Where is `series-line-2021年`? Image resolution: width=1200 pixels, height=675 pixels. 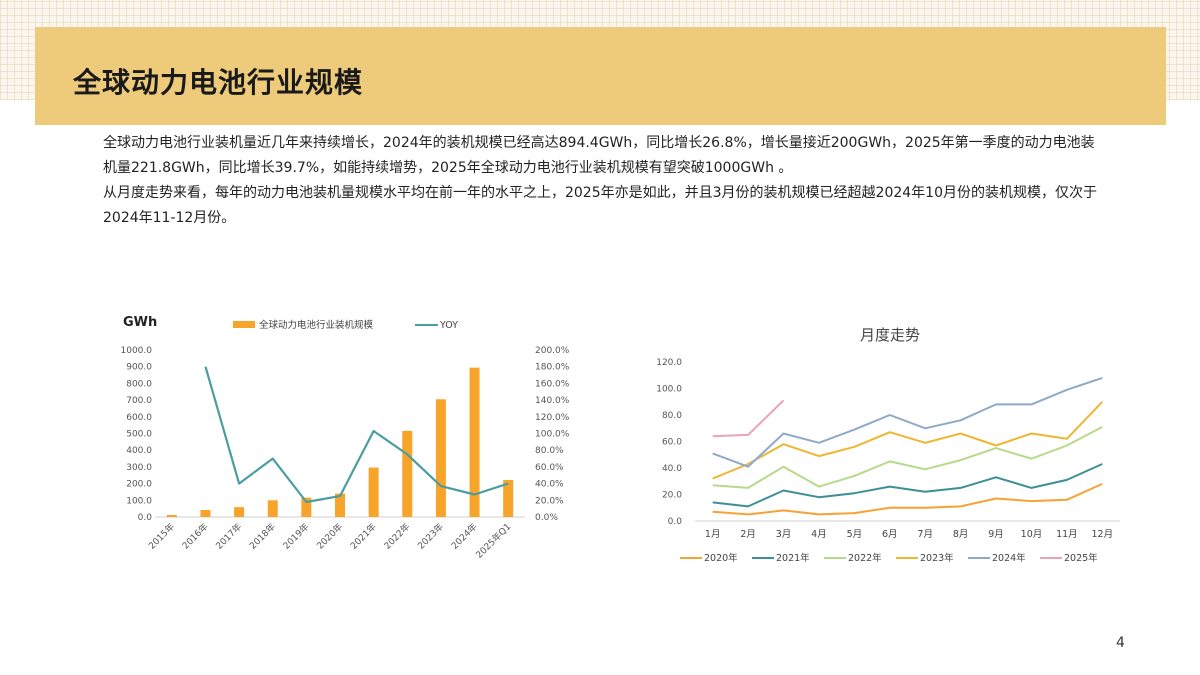 series-line-2021年 is located at coordinates (907, 485).